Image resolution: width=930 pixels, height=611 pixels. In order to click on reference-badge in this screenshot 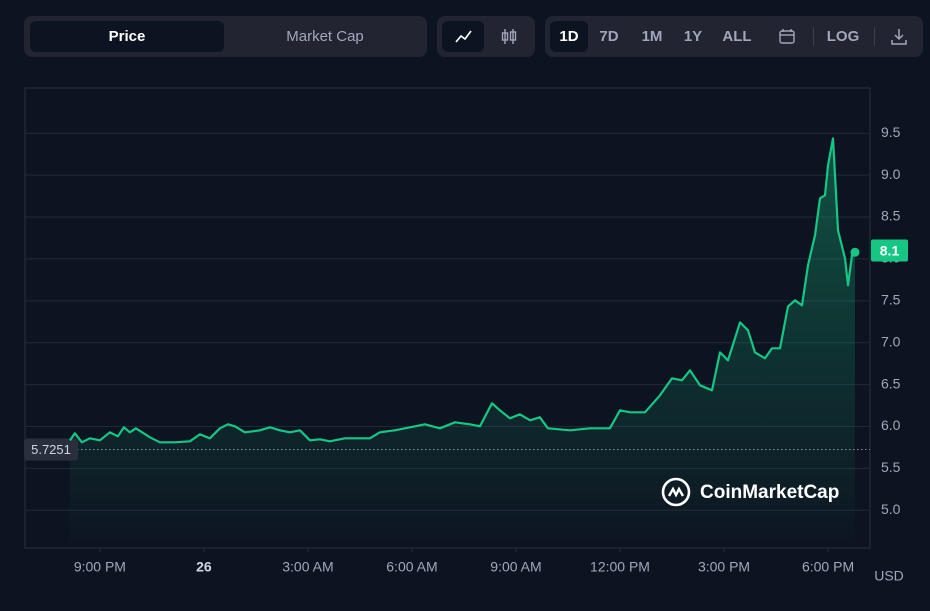, I will do `click(51, 449)`.